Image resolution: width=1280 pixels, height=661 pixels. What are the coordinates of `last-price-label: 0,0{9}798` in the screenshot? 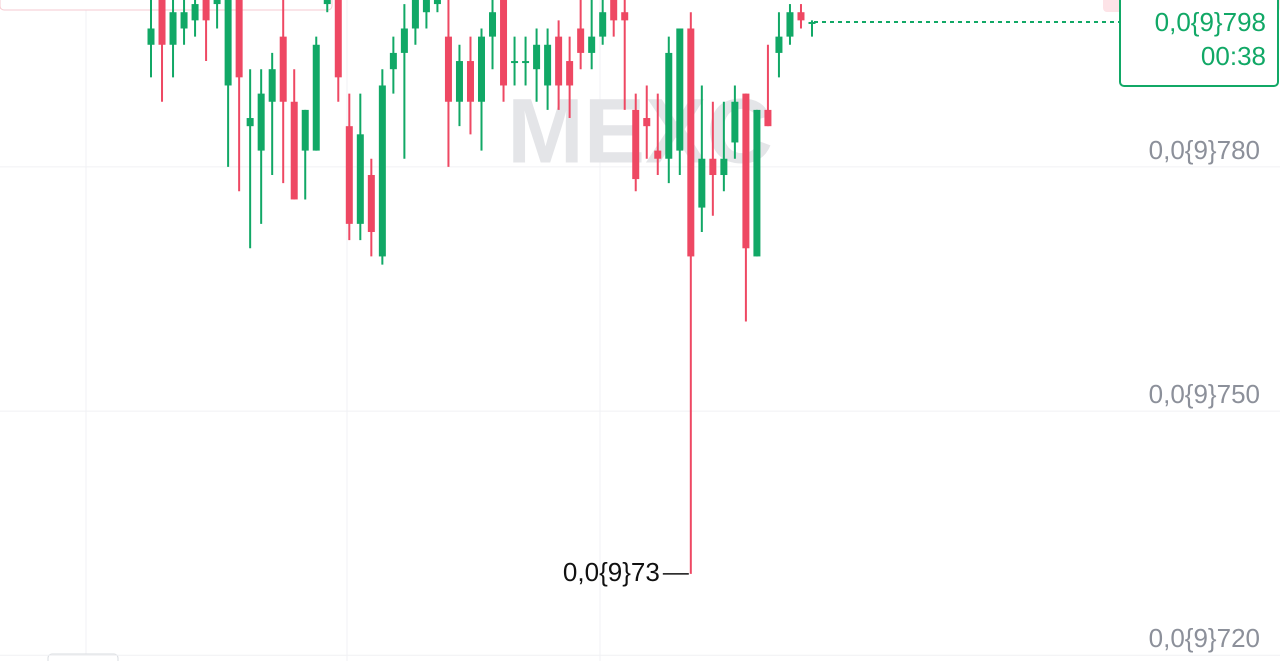 It's located at (1210, 22).